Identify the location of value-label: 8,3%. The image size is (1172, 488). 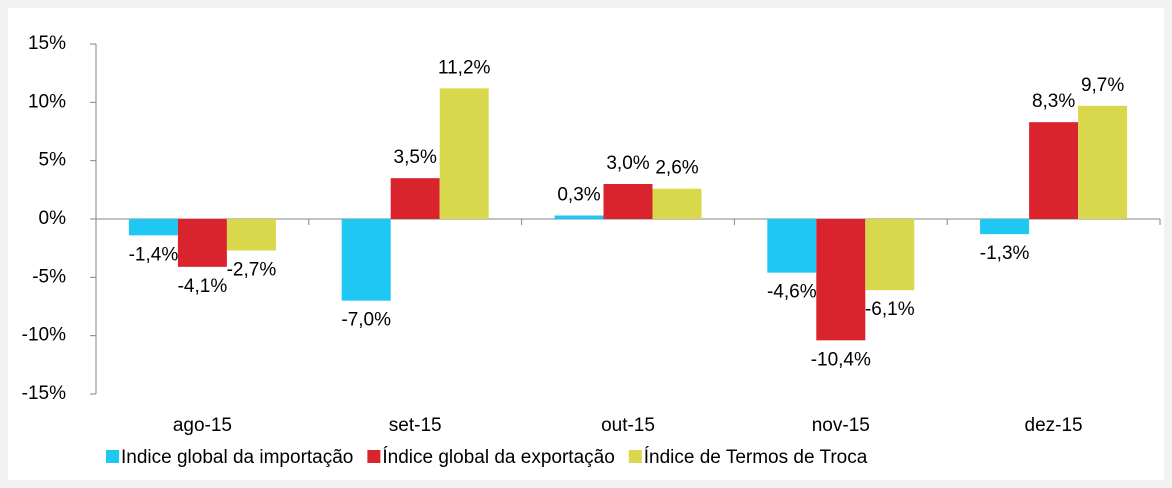
(1053, 101).